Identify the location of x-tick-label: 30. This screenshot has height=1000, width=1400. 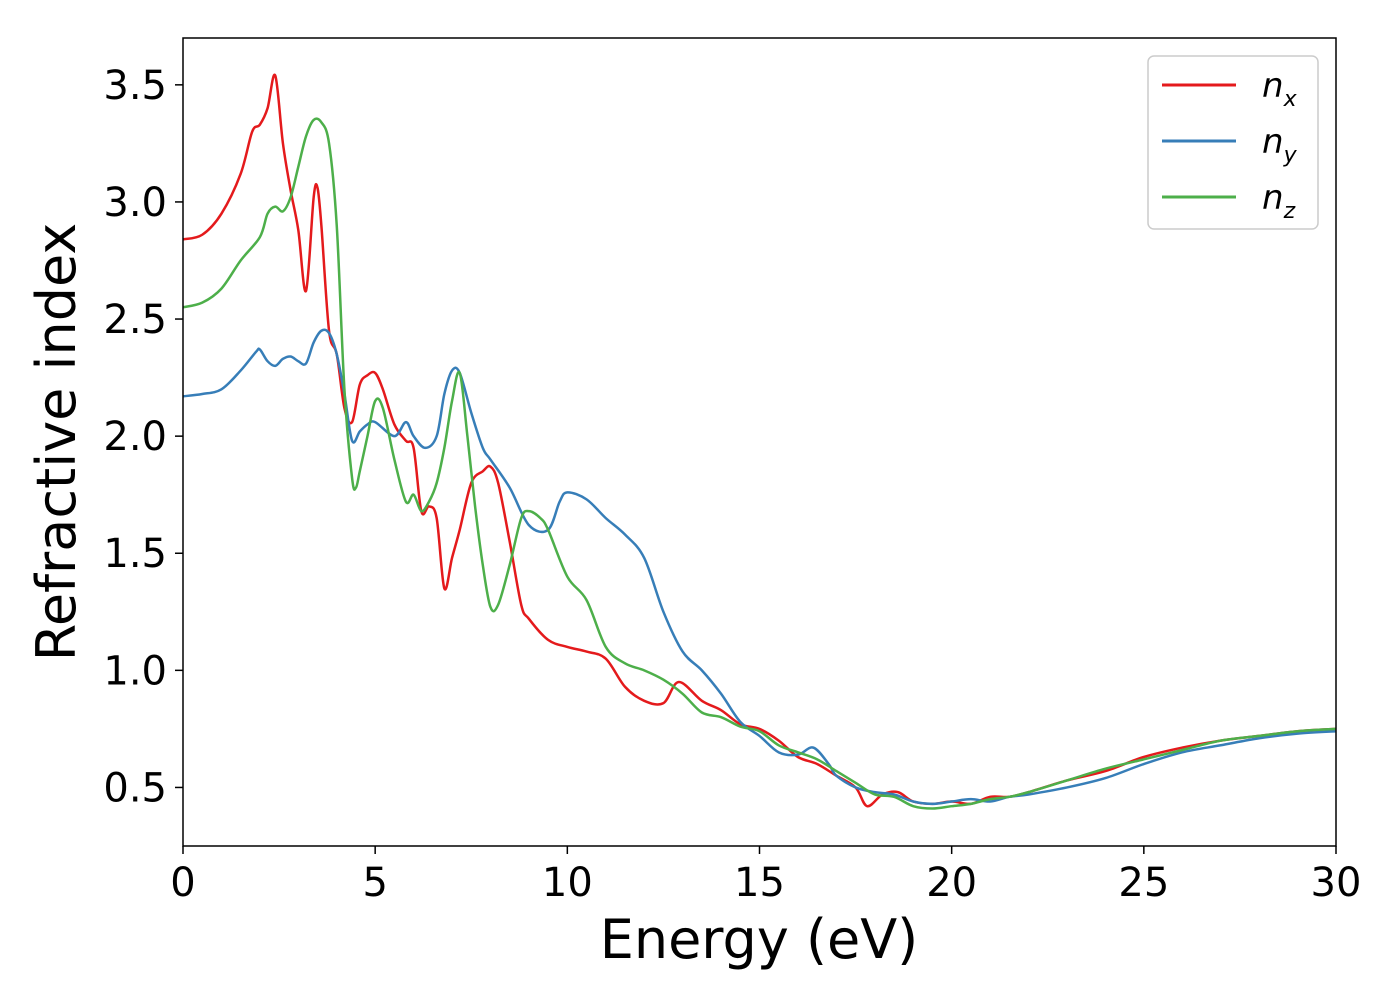
(1336, 883).